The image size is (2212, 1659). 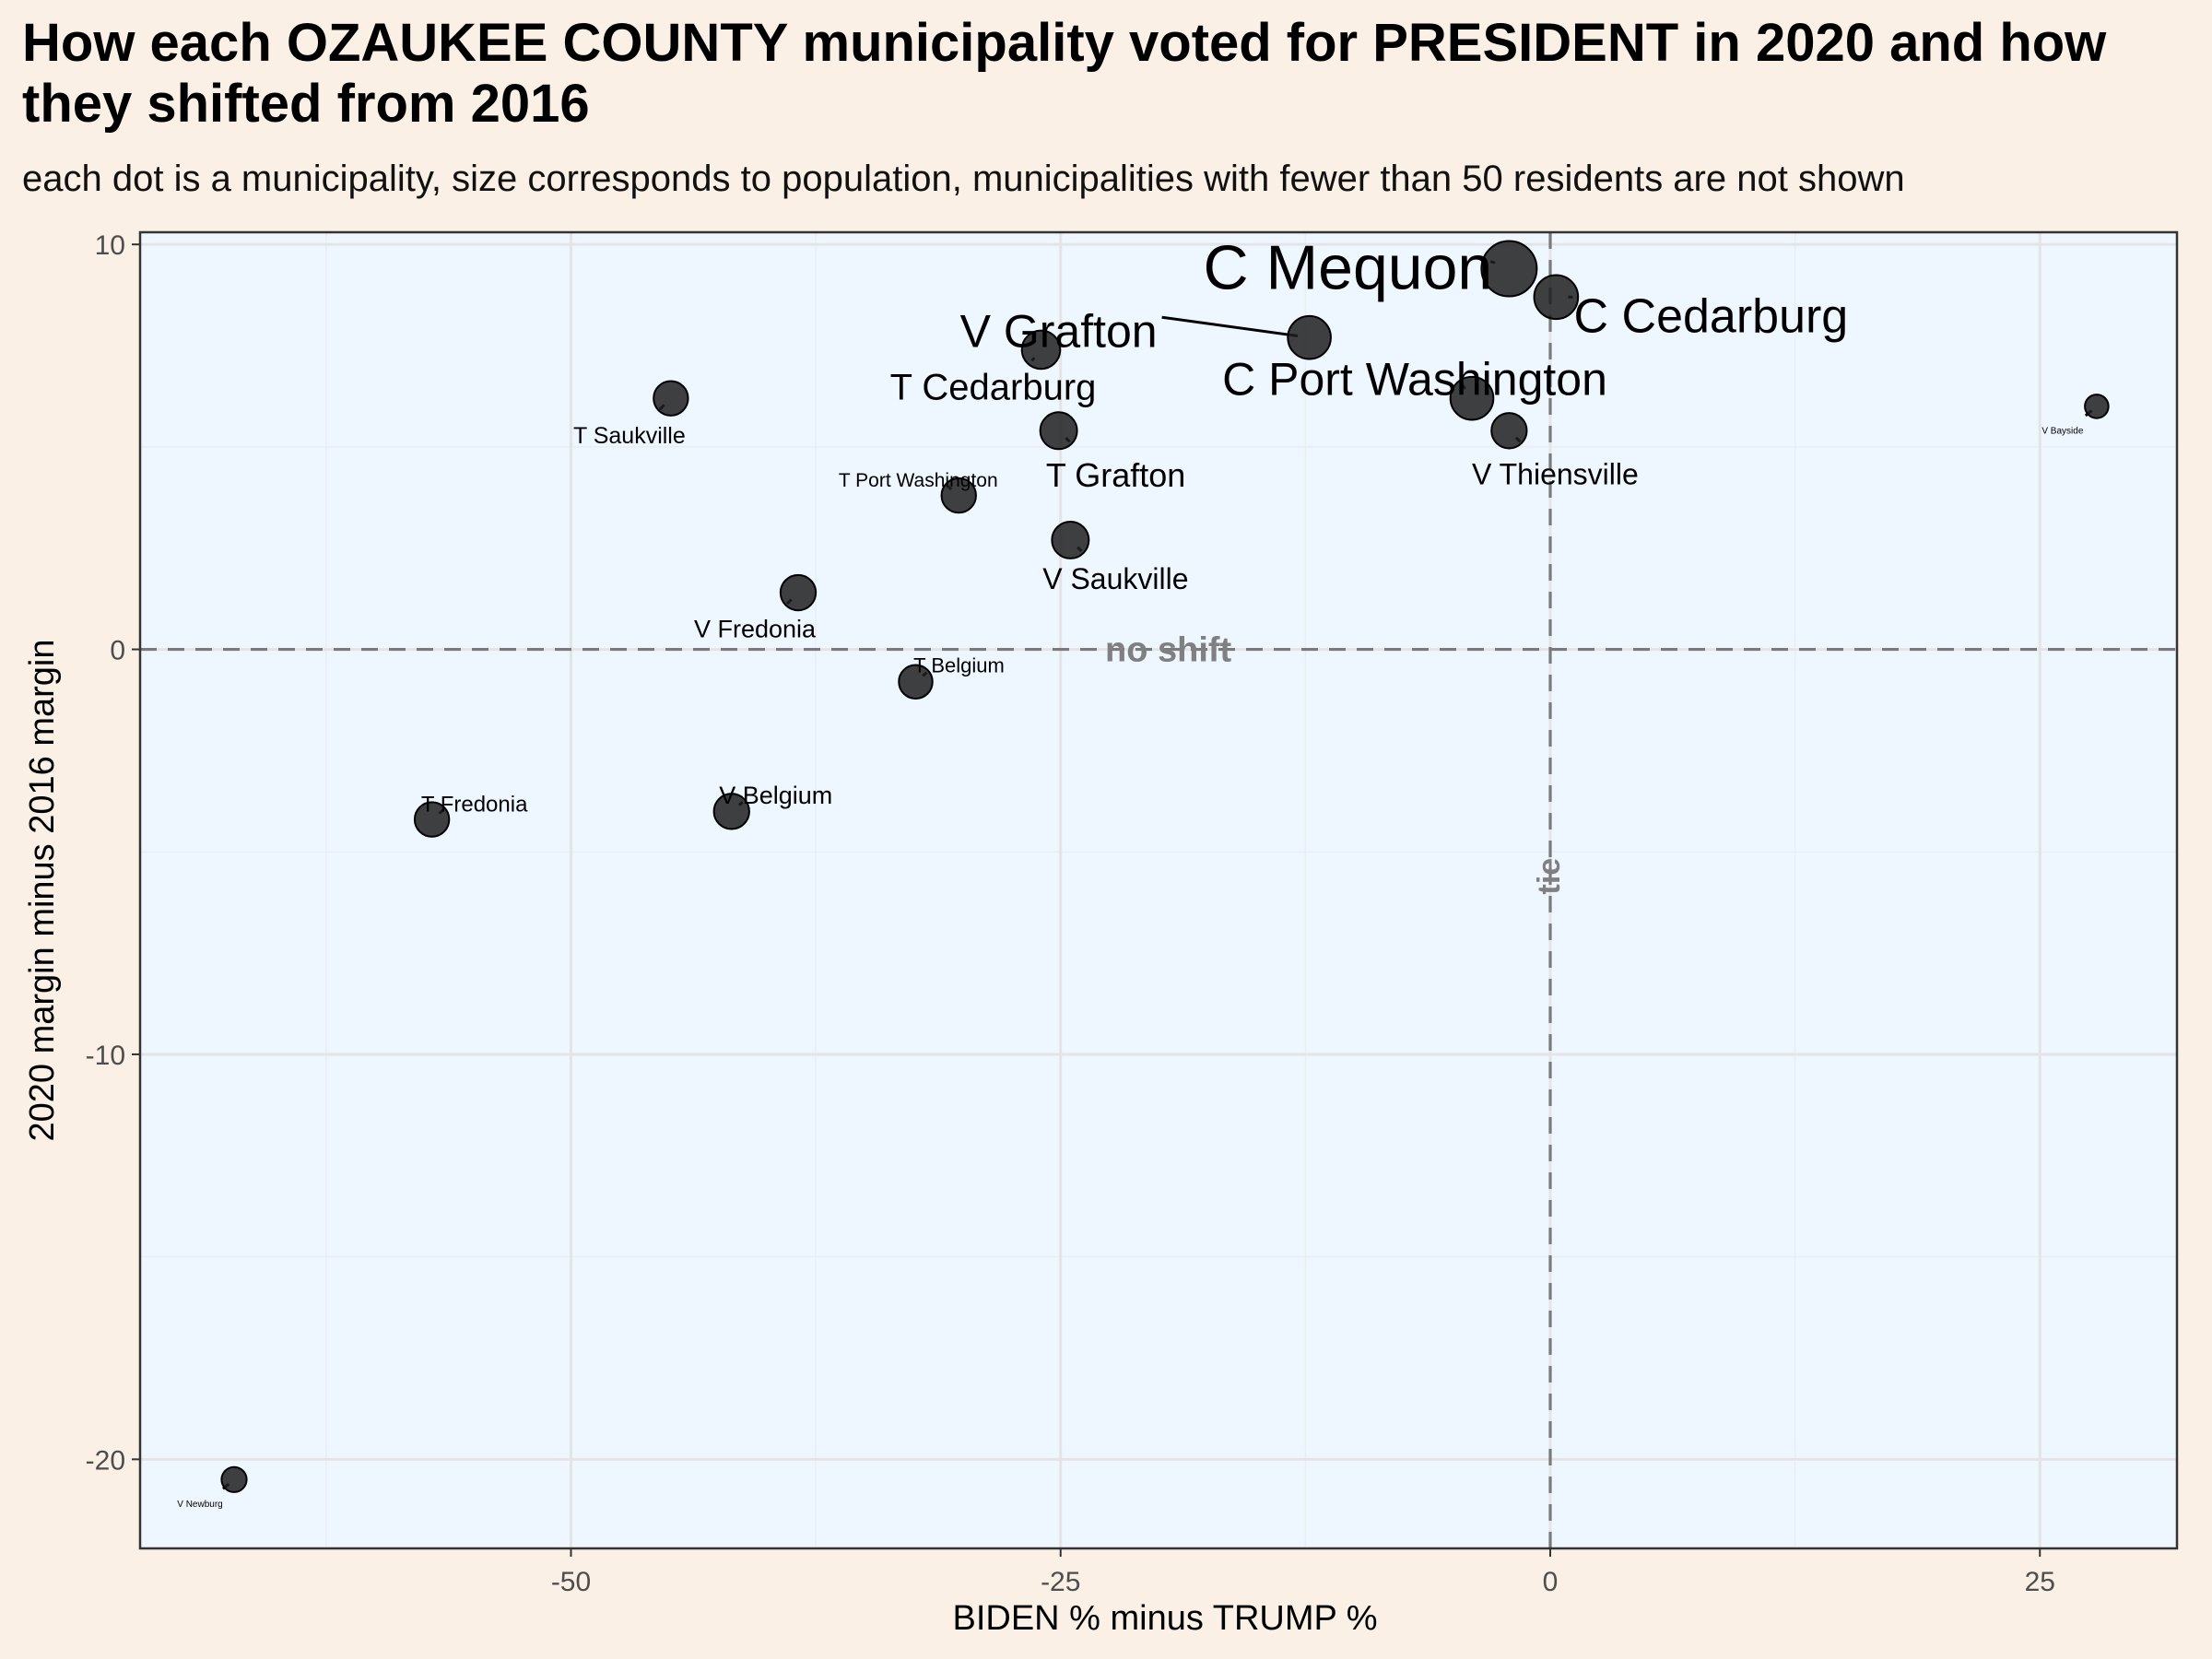 I want to click on y-axis-title: 2020 margin minus 2016 margin, so click(x=42, y=891).